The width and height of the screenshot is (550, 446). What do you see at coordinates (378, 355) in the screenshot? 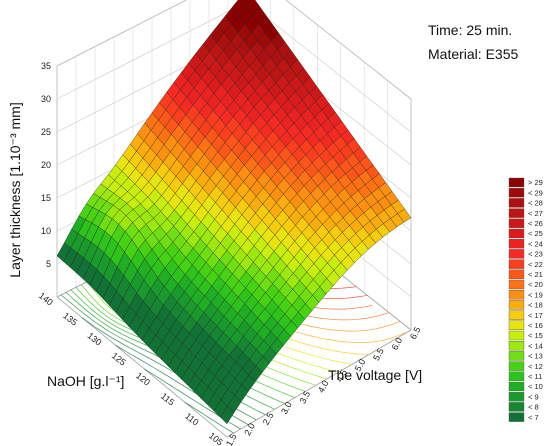
I see `y-tick-label: 5.5` at bounding box center [378, 355].